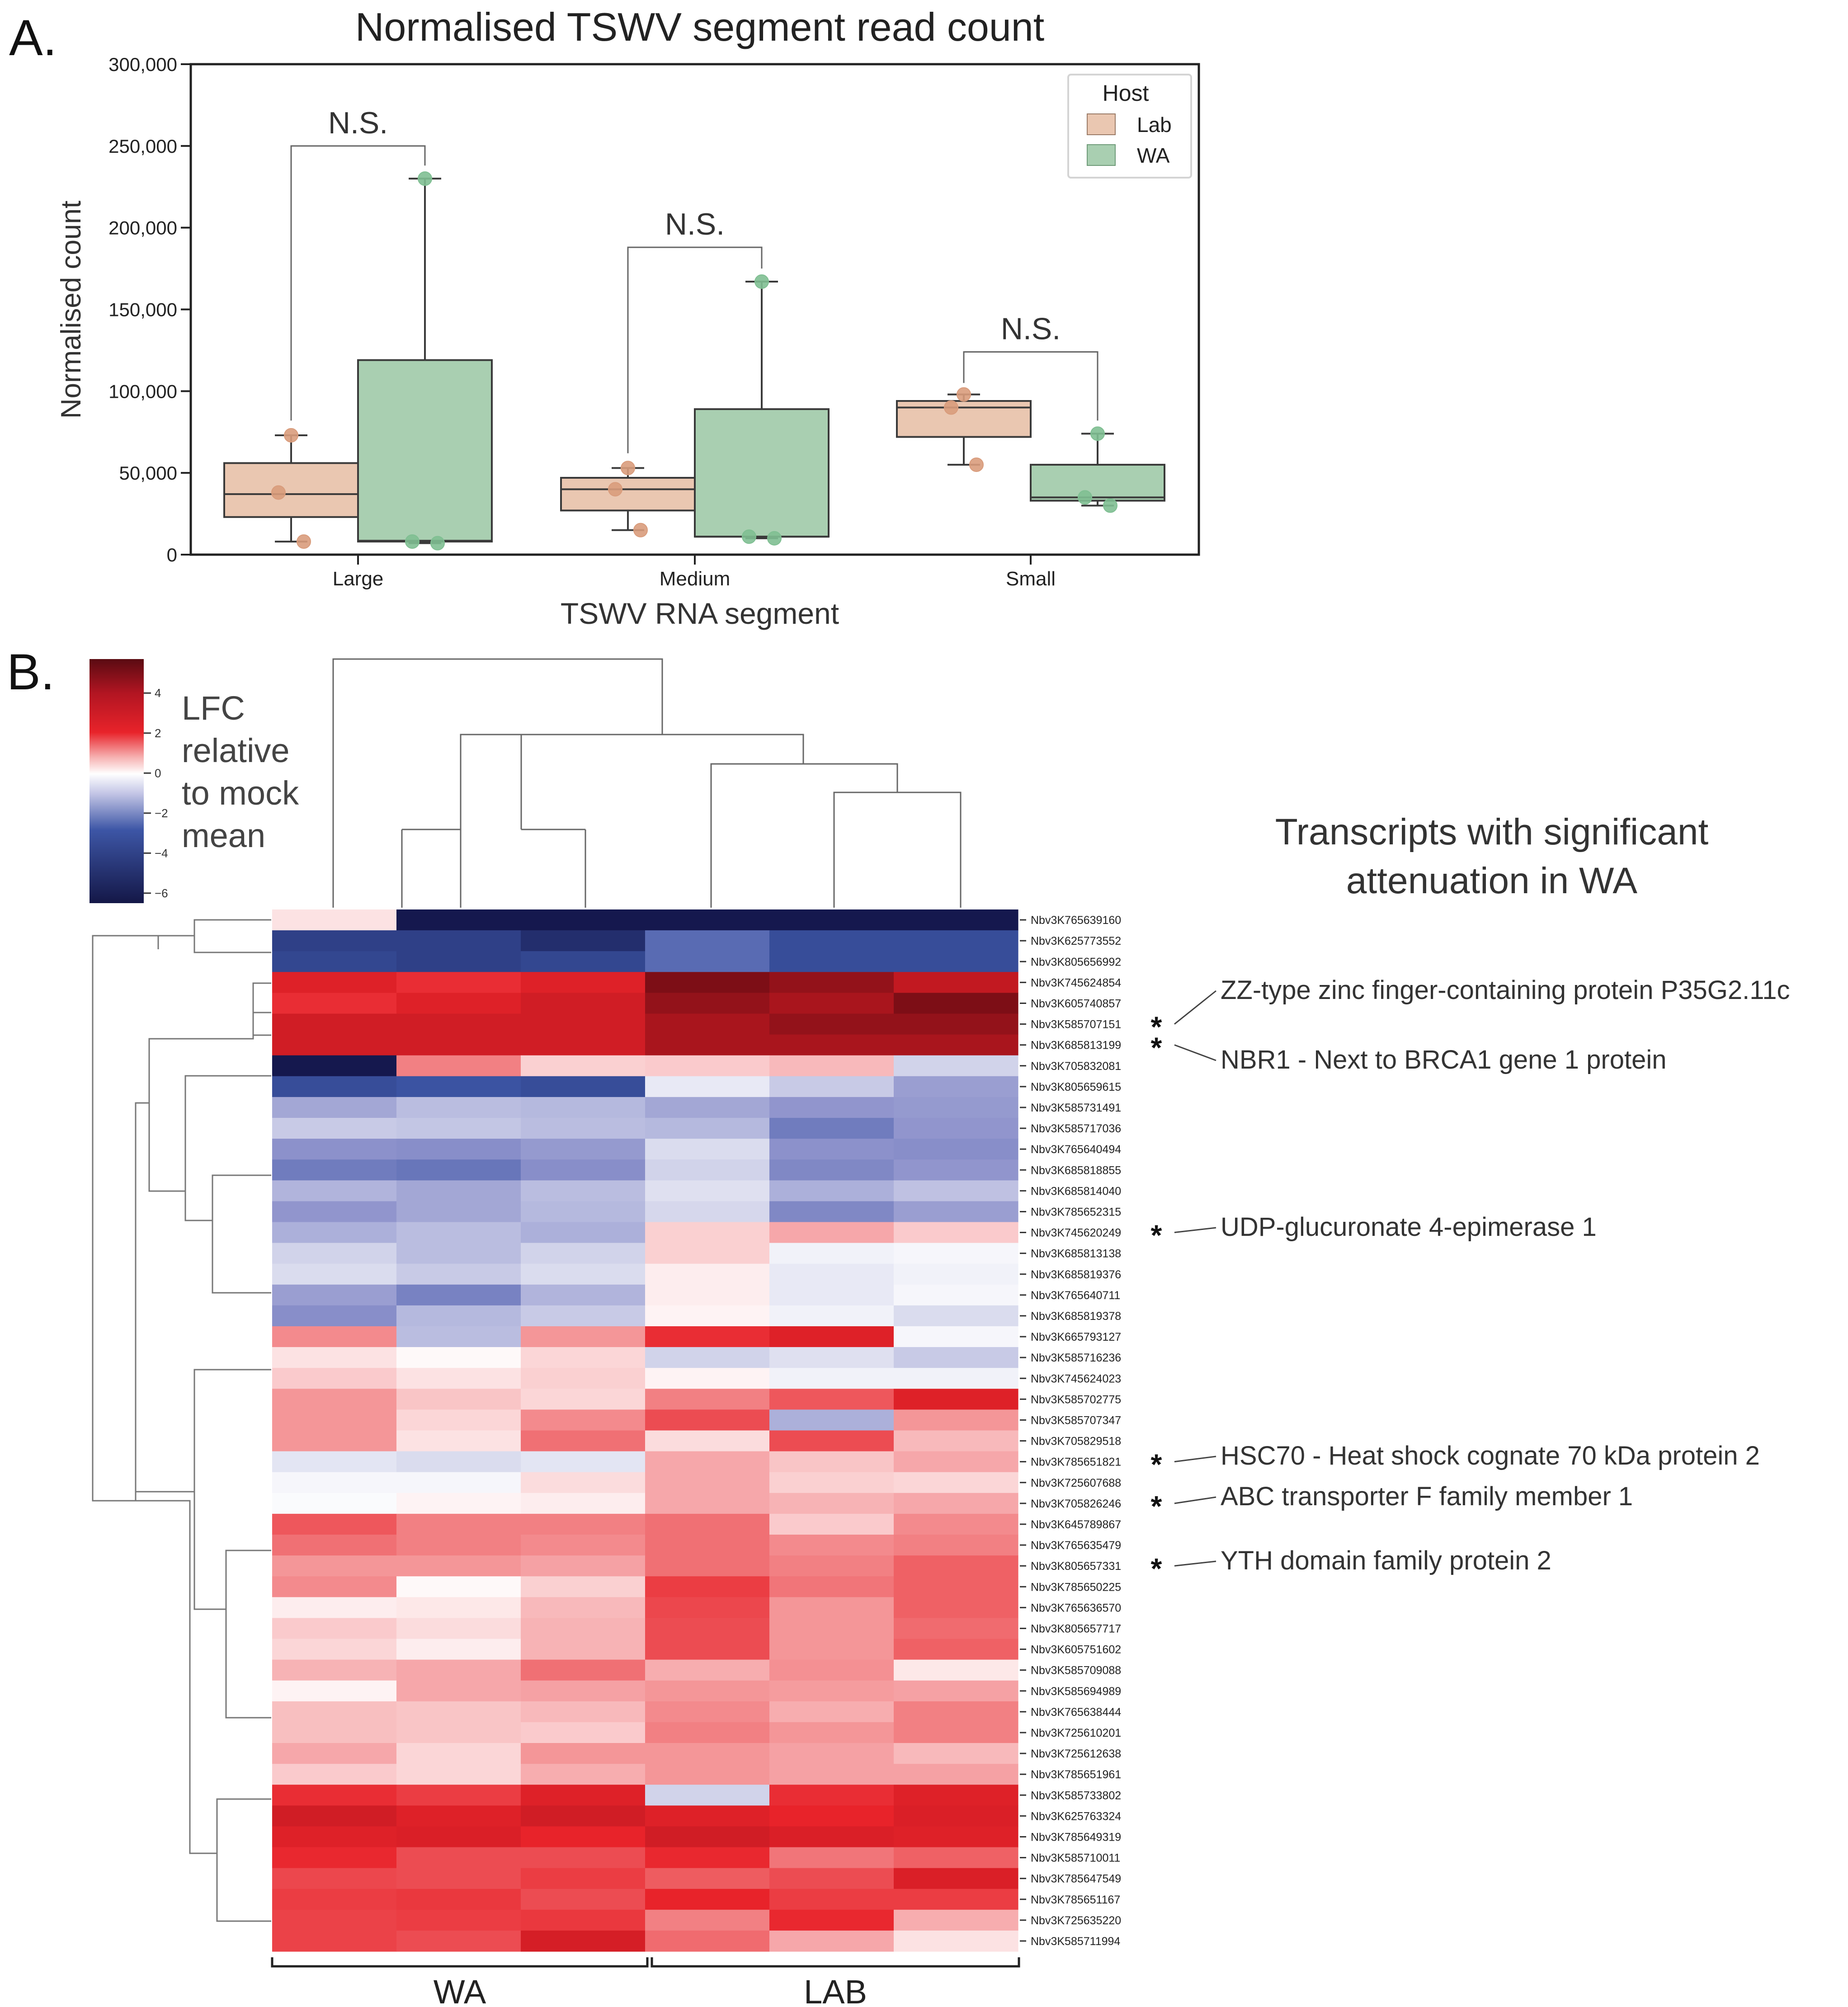 This screenshot has width=1848, height=2007. Describe the element at coordinates (1076, 1754) in the screenshot. I see `row-label: Nbv3K725612638` at that location.